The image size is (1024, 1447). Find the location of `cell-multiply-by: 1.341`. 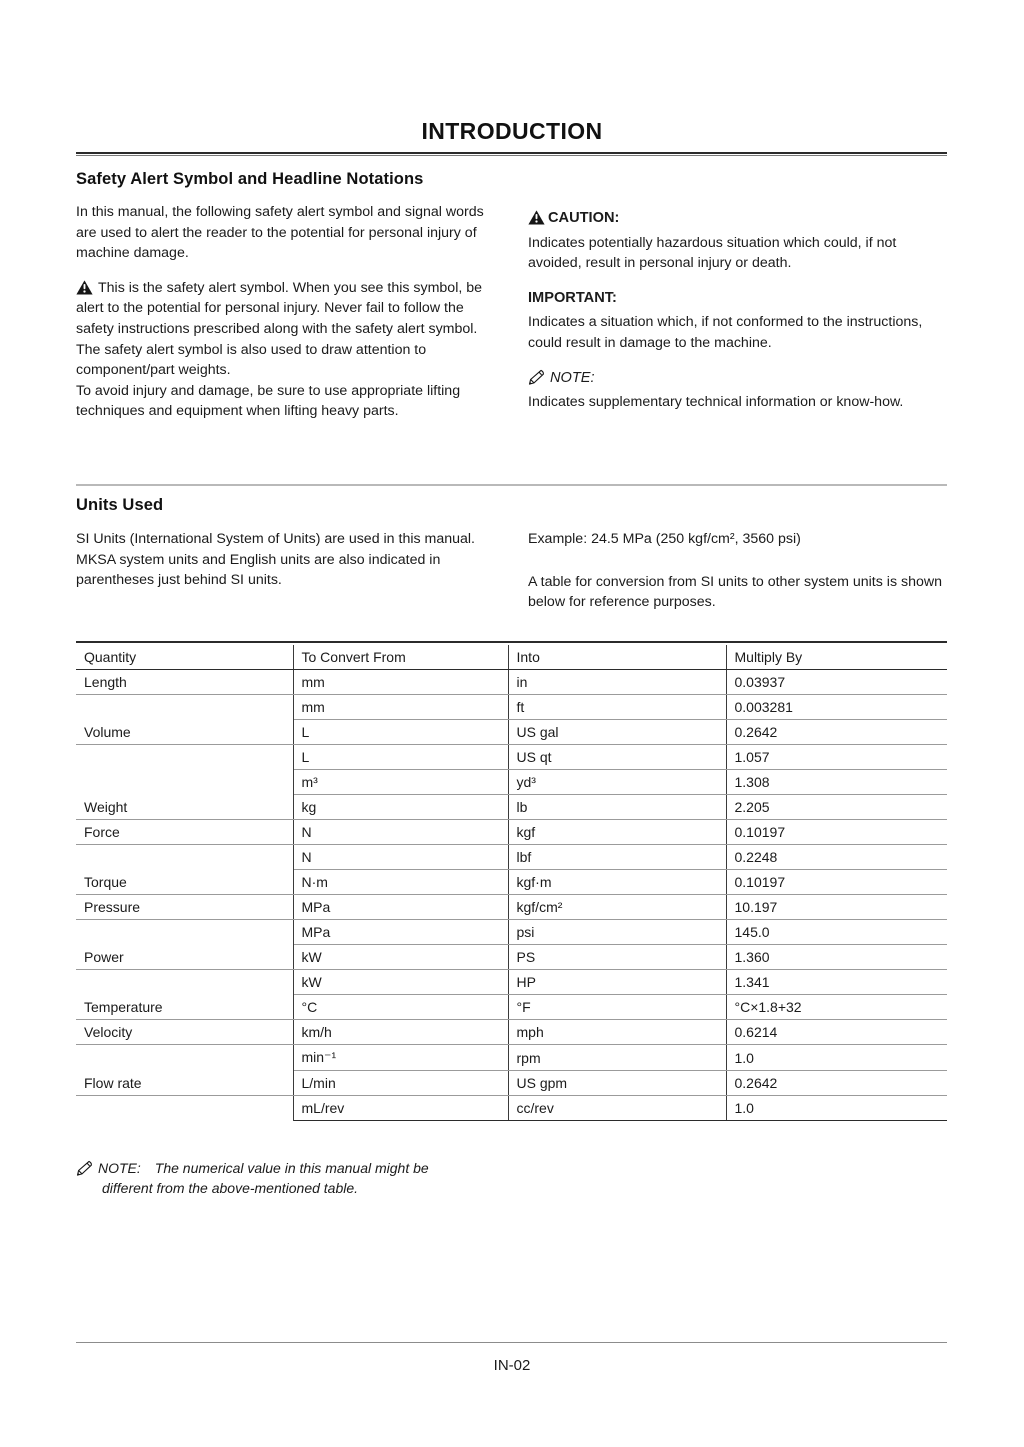

cell-multiply-by: 1.341 is located at coordinates (836, 982).